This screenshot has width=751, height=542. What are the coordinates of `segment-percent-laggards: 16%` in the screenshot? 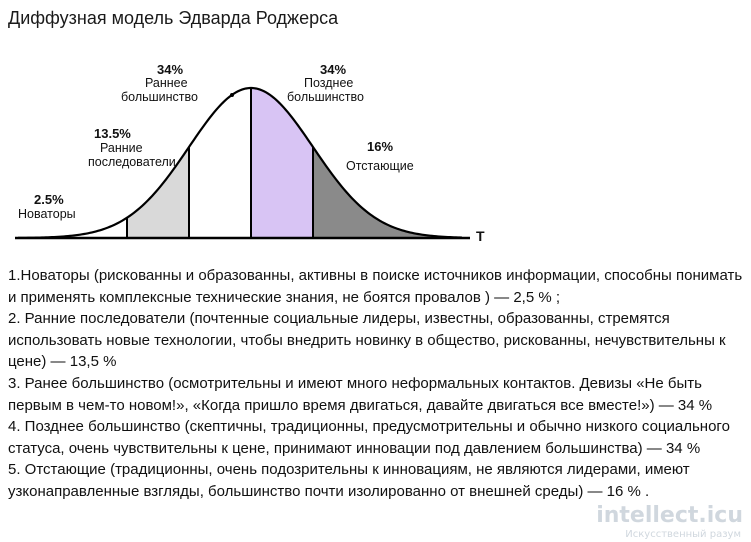 It's located at (380, 146).